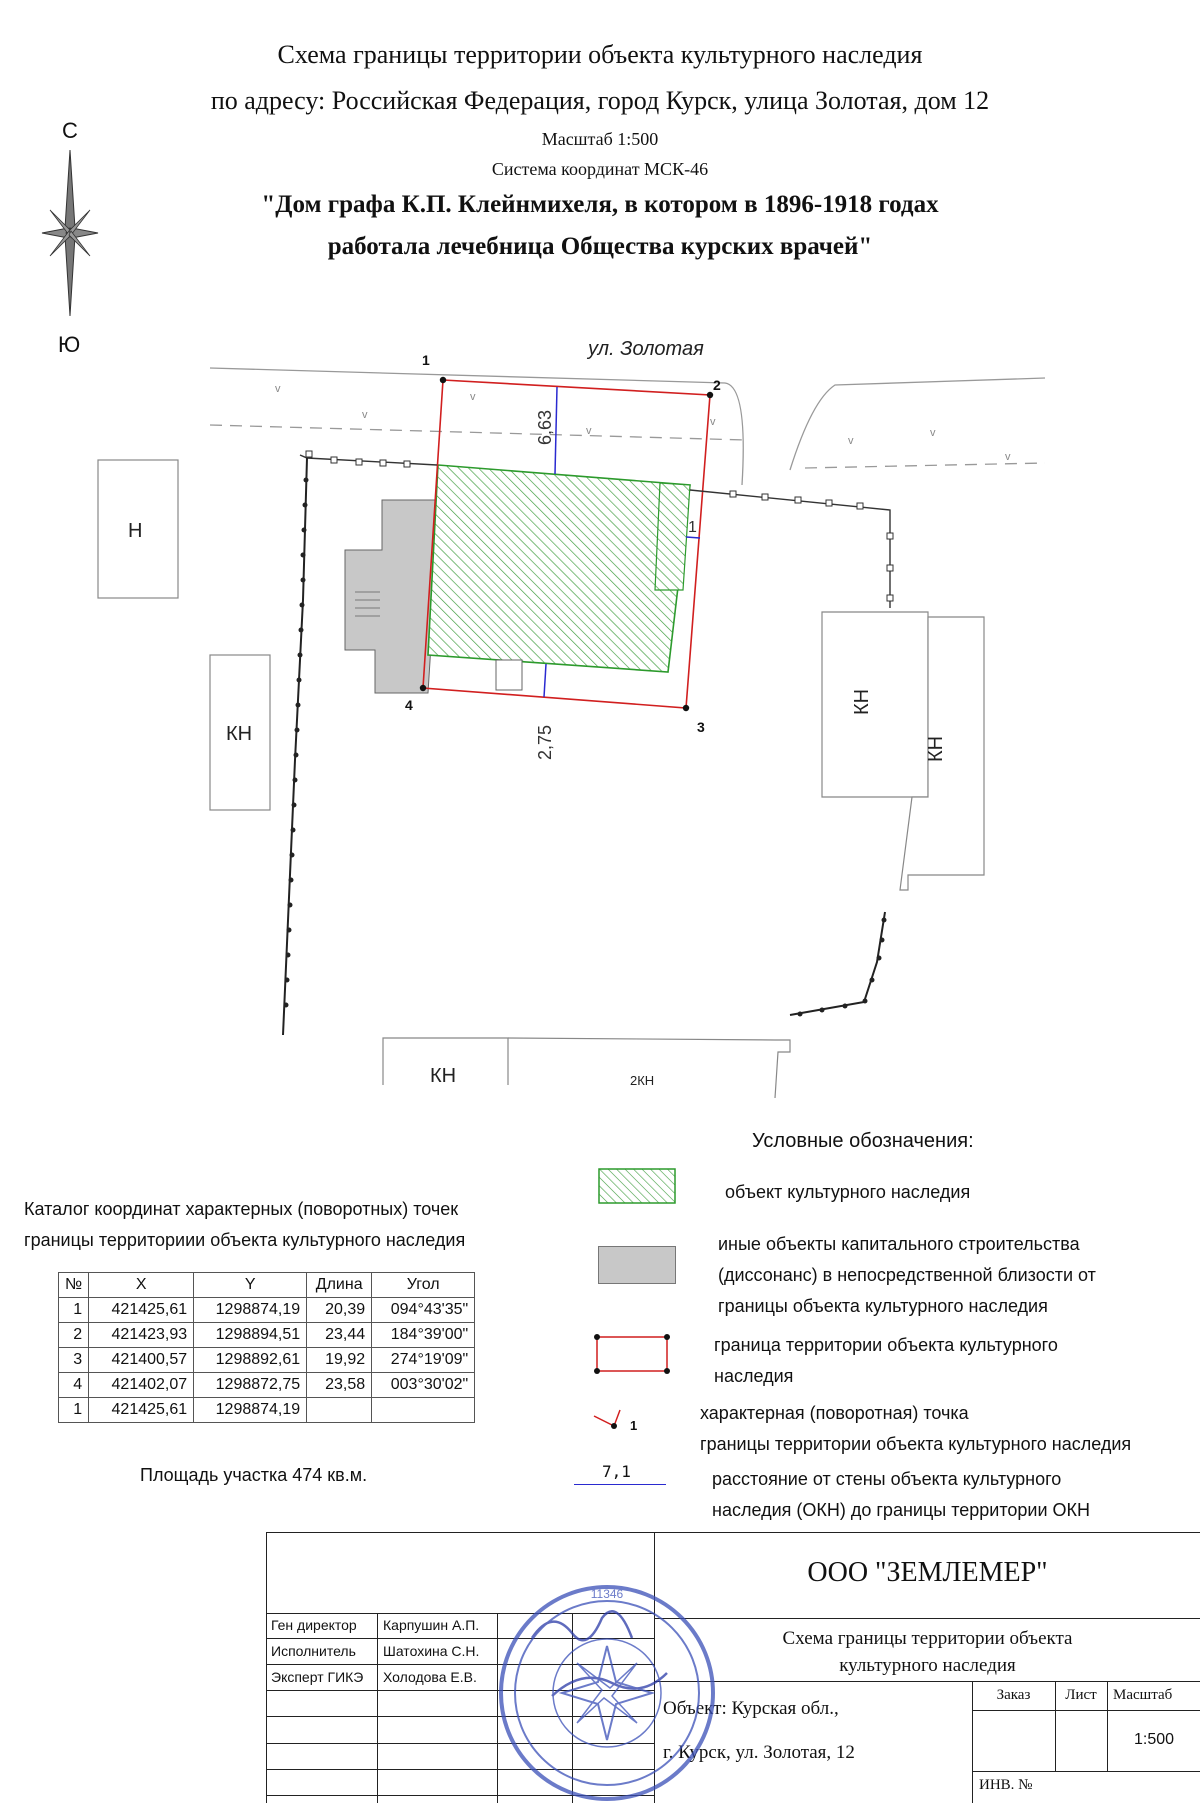 This screenshot has height=1803, width=1200. I want to click on stamp-object-2: г. Курск, ул. Золотая, 12, so click(759, 1752).